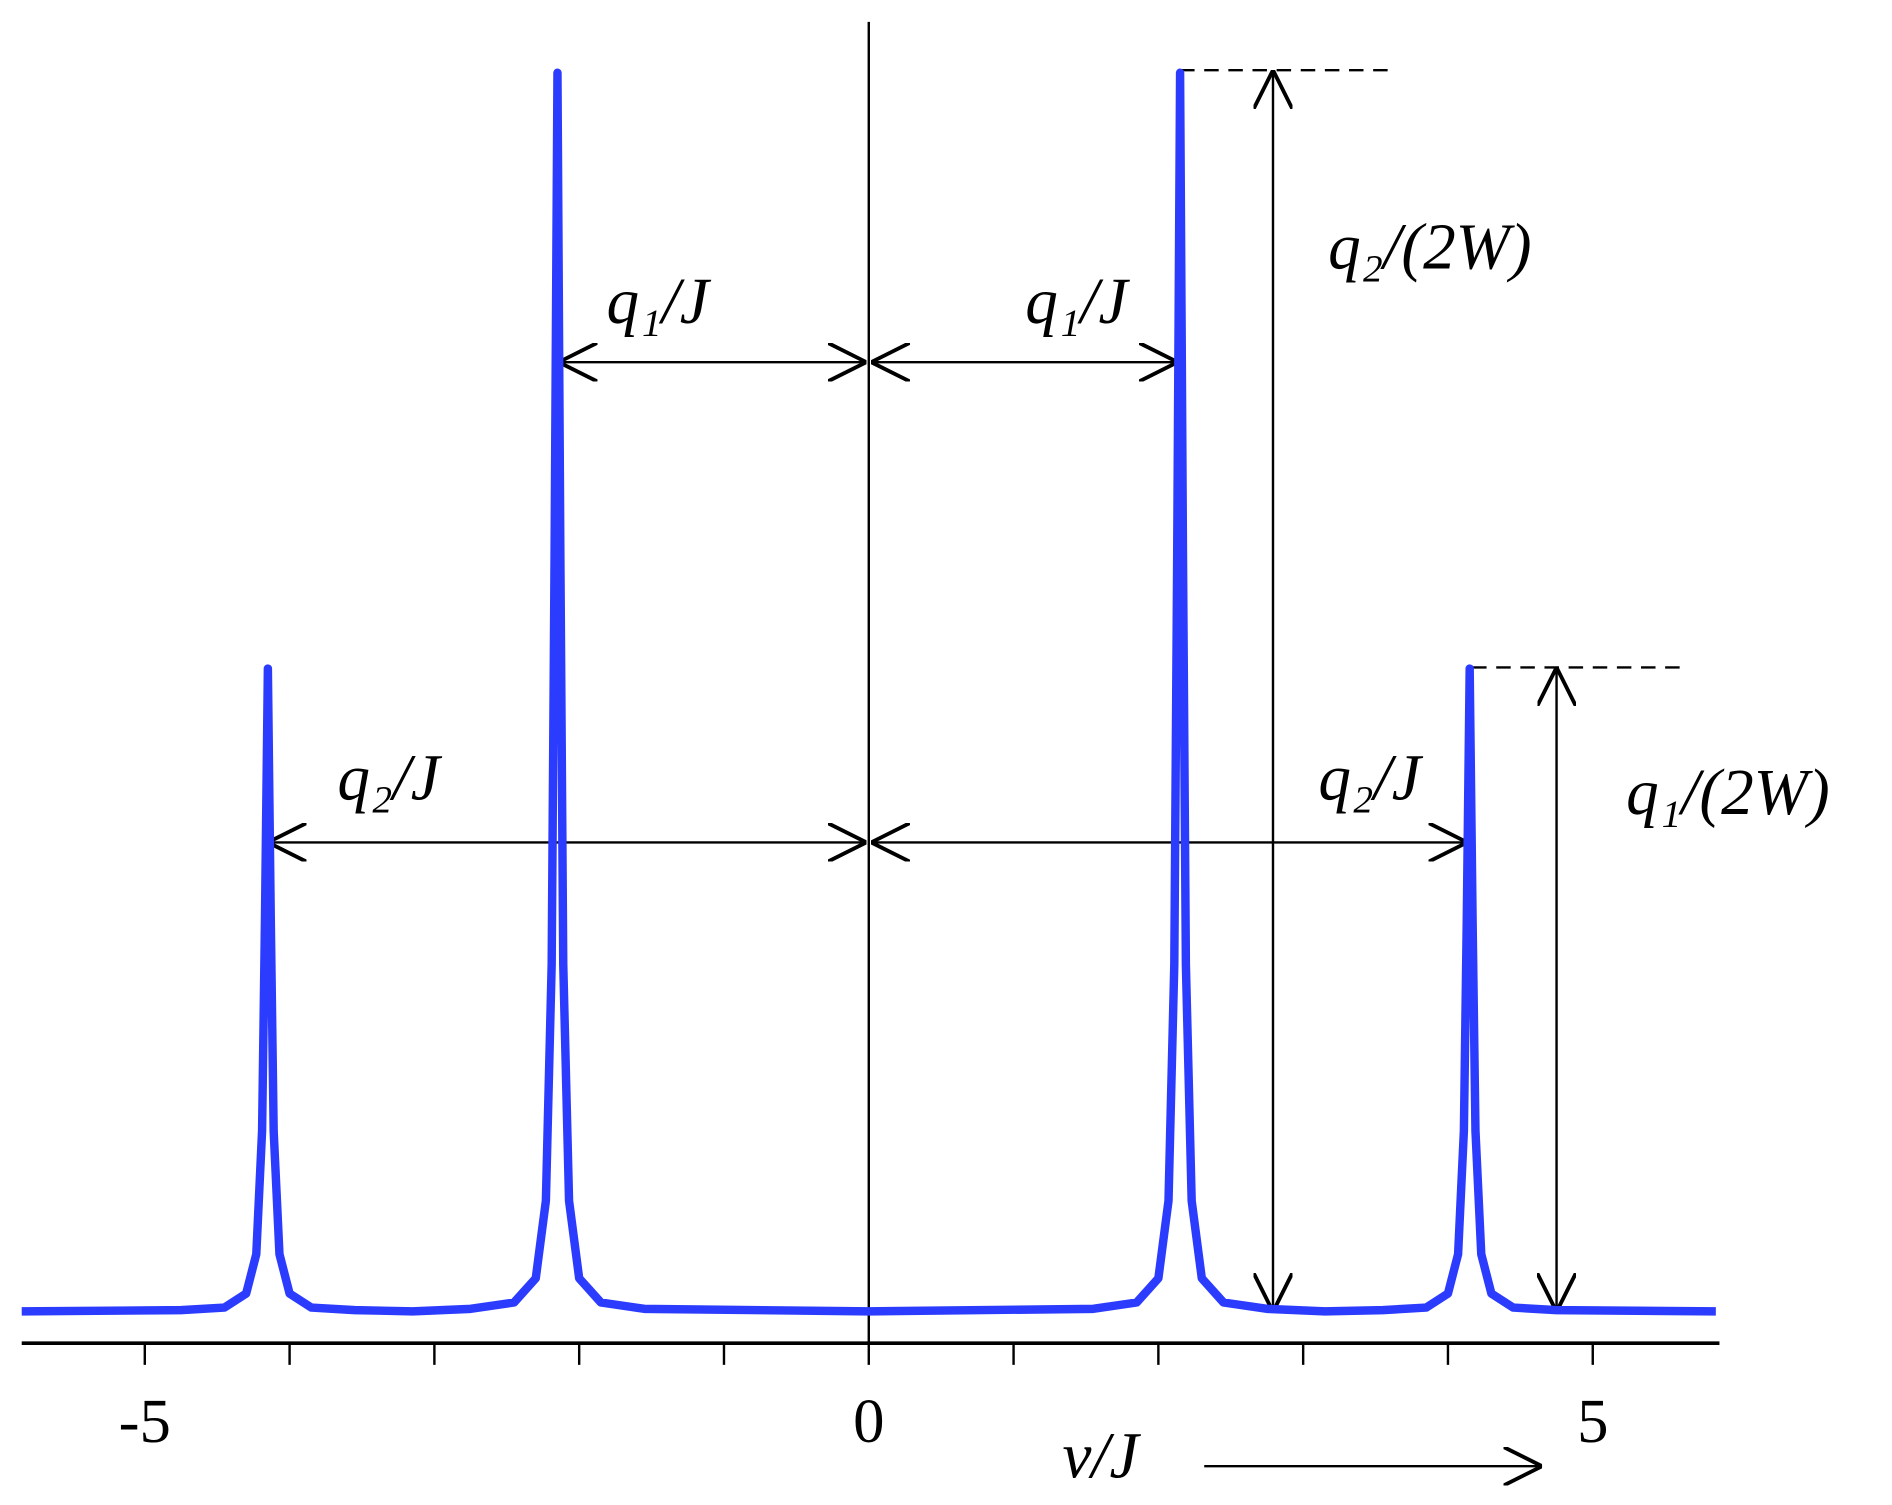 Image resolution: width=1892 pixels, height=1505 pixels. Describe the element at coordinates (1728, 793) in the screenshot. I see `annotation: q₁/(2W)` at that location.